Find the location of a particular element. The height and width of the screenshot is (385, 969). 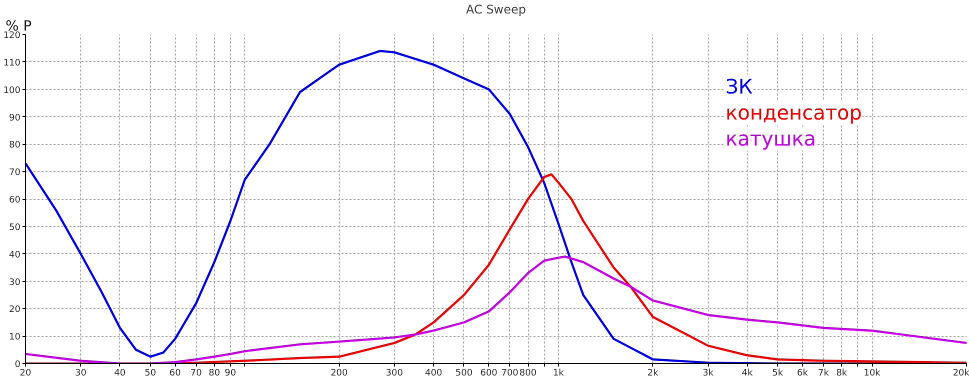

x-tick-label: 400 is located at coordinates (433, 373).